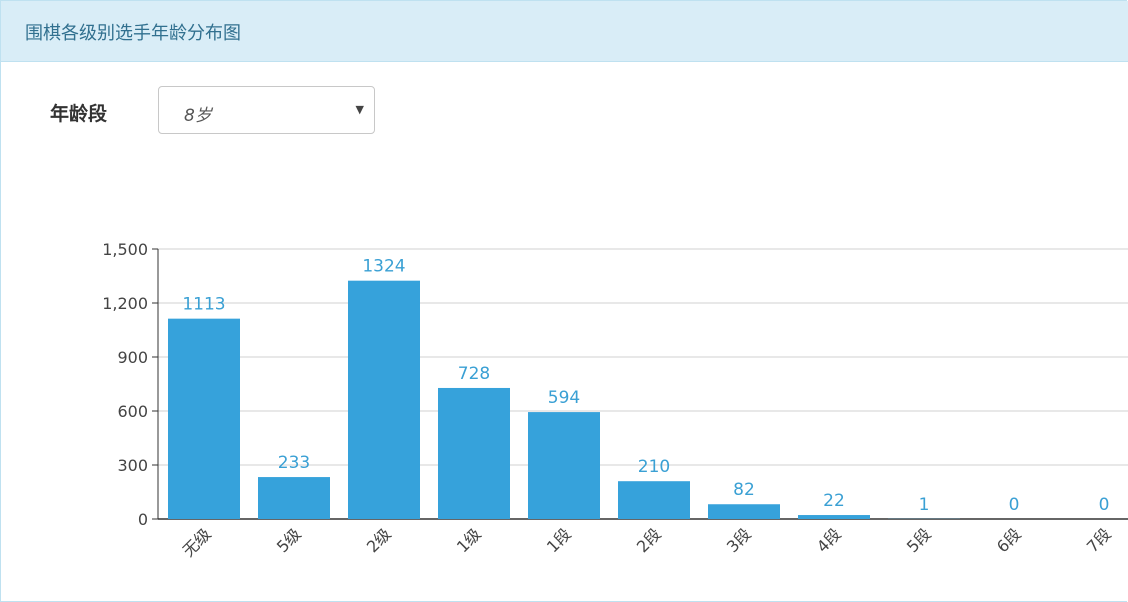 This screenshot has width=1128, height=602. I want to click on data-label: 82, so click(744, 490).